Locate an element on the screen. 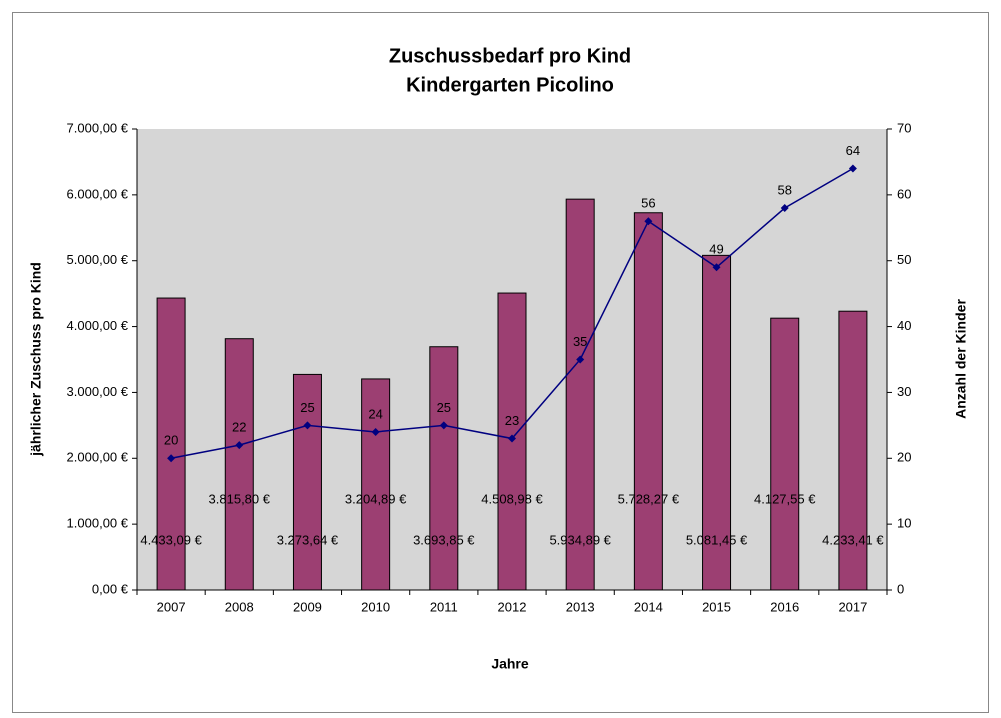 This screenshot has height=718, width=1001. bar-value-label: 5.081,45 € is located at coordinates (717, 539).